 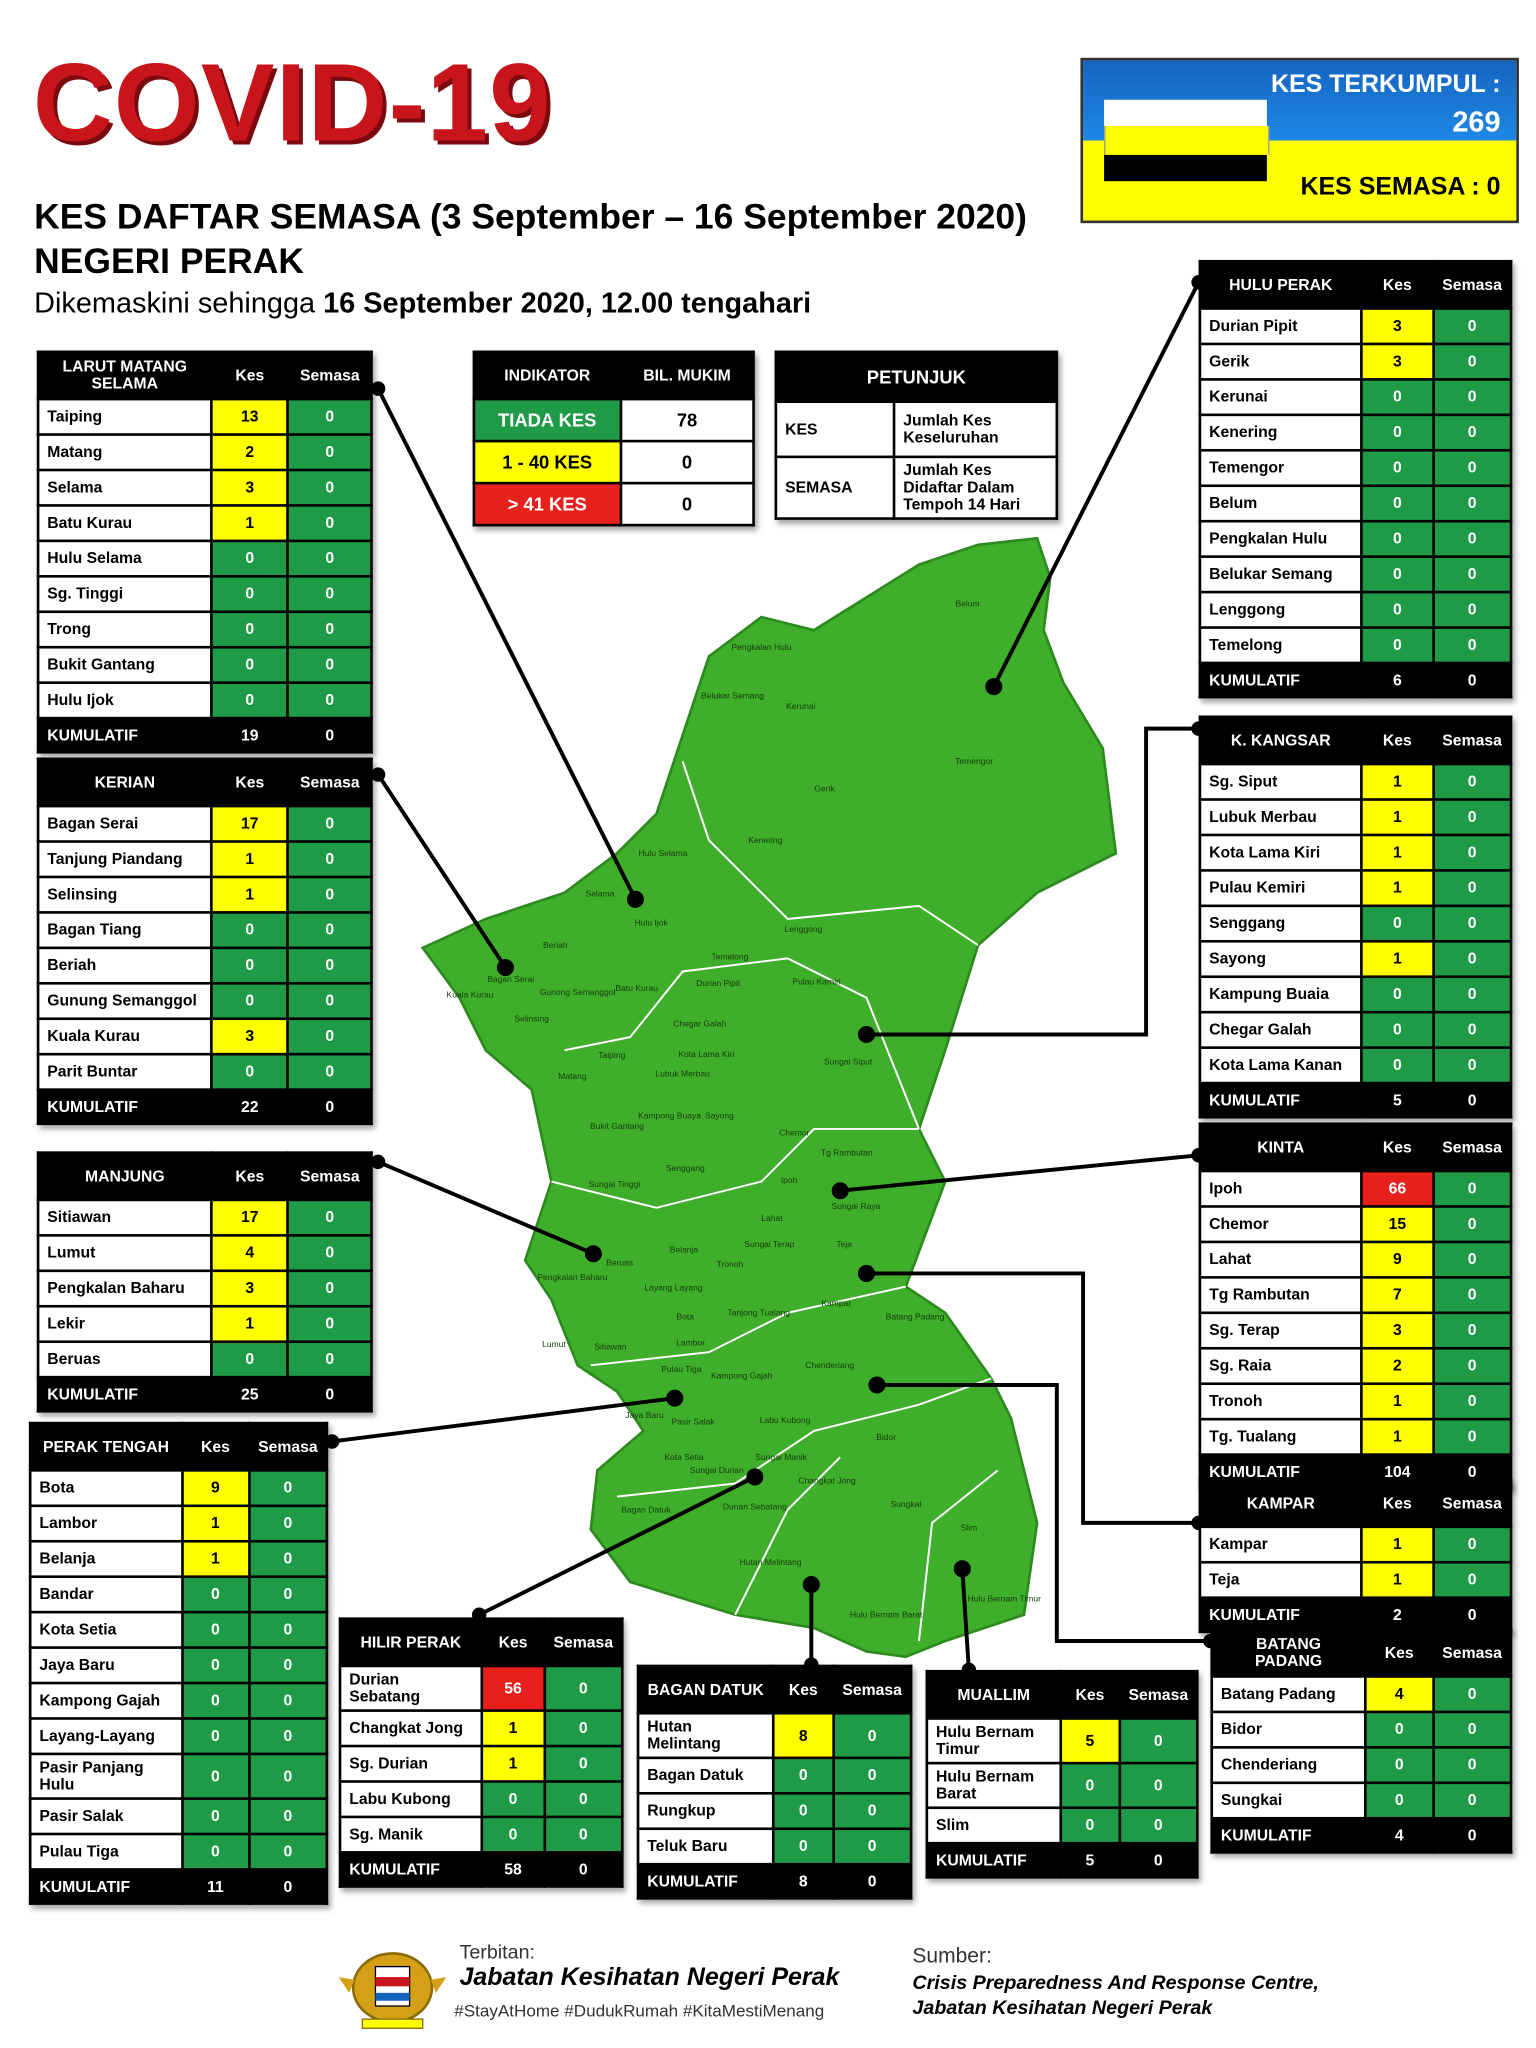 What do you see at coordinates (178, 1776) in the screenshot?
I see `mukim-row: Pasir Panjang Hulu 0 0` at bounding box center [178, 1776].